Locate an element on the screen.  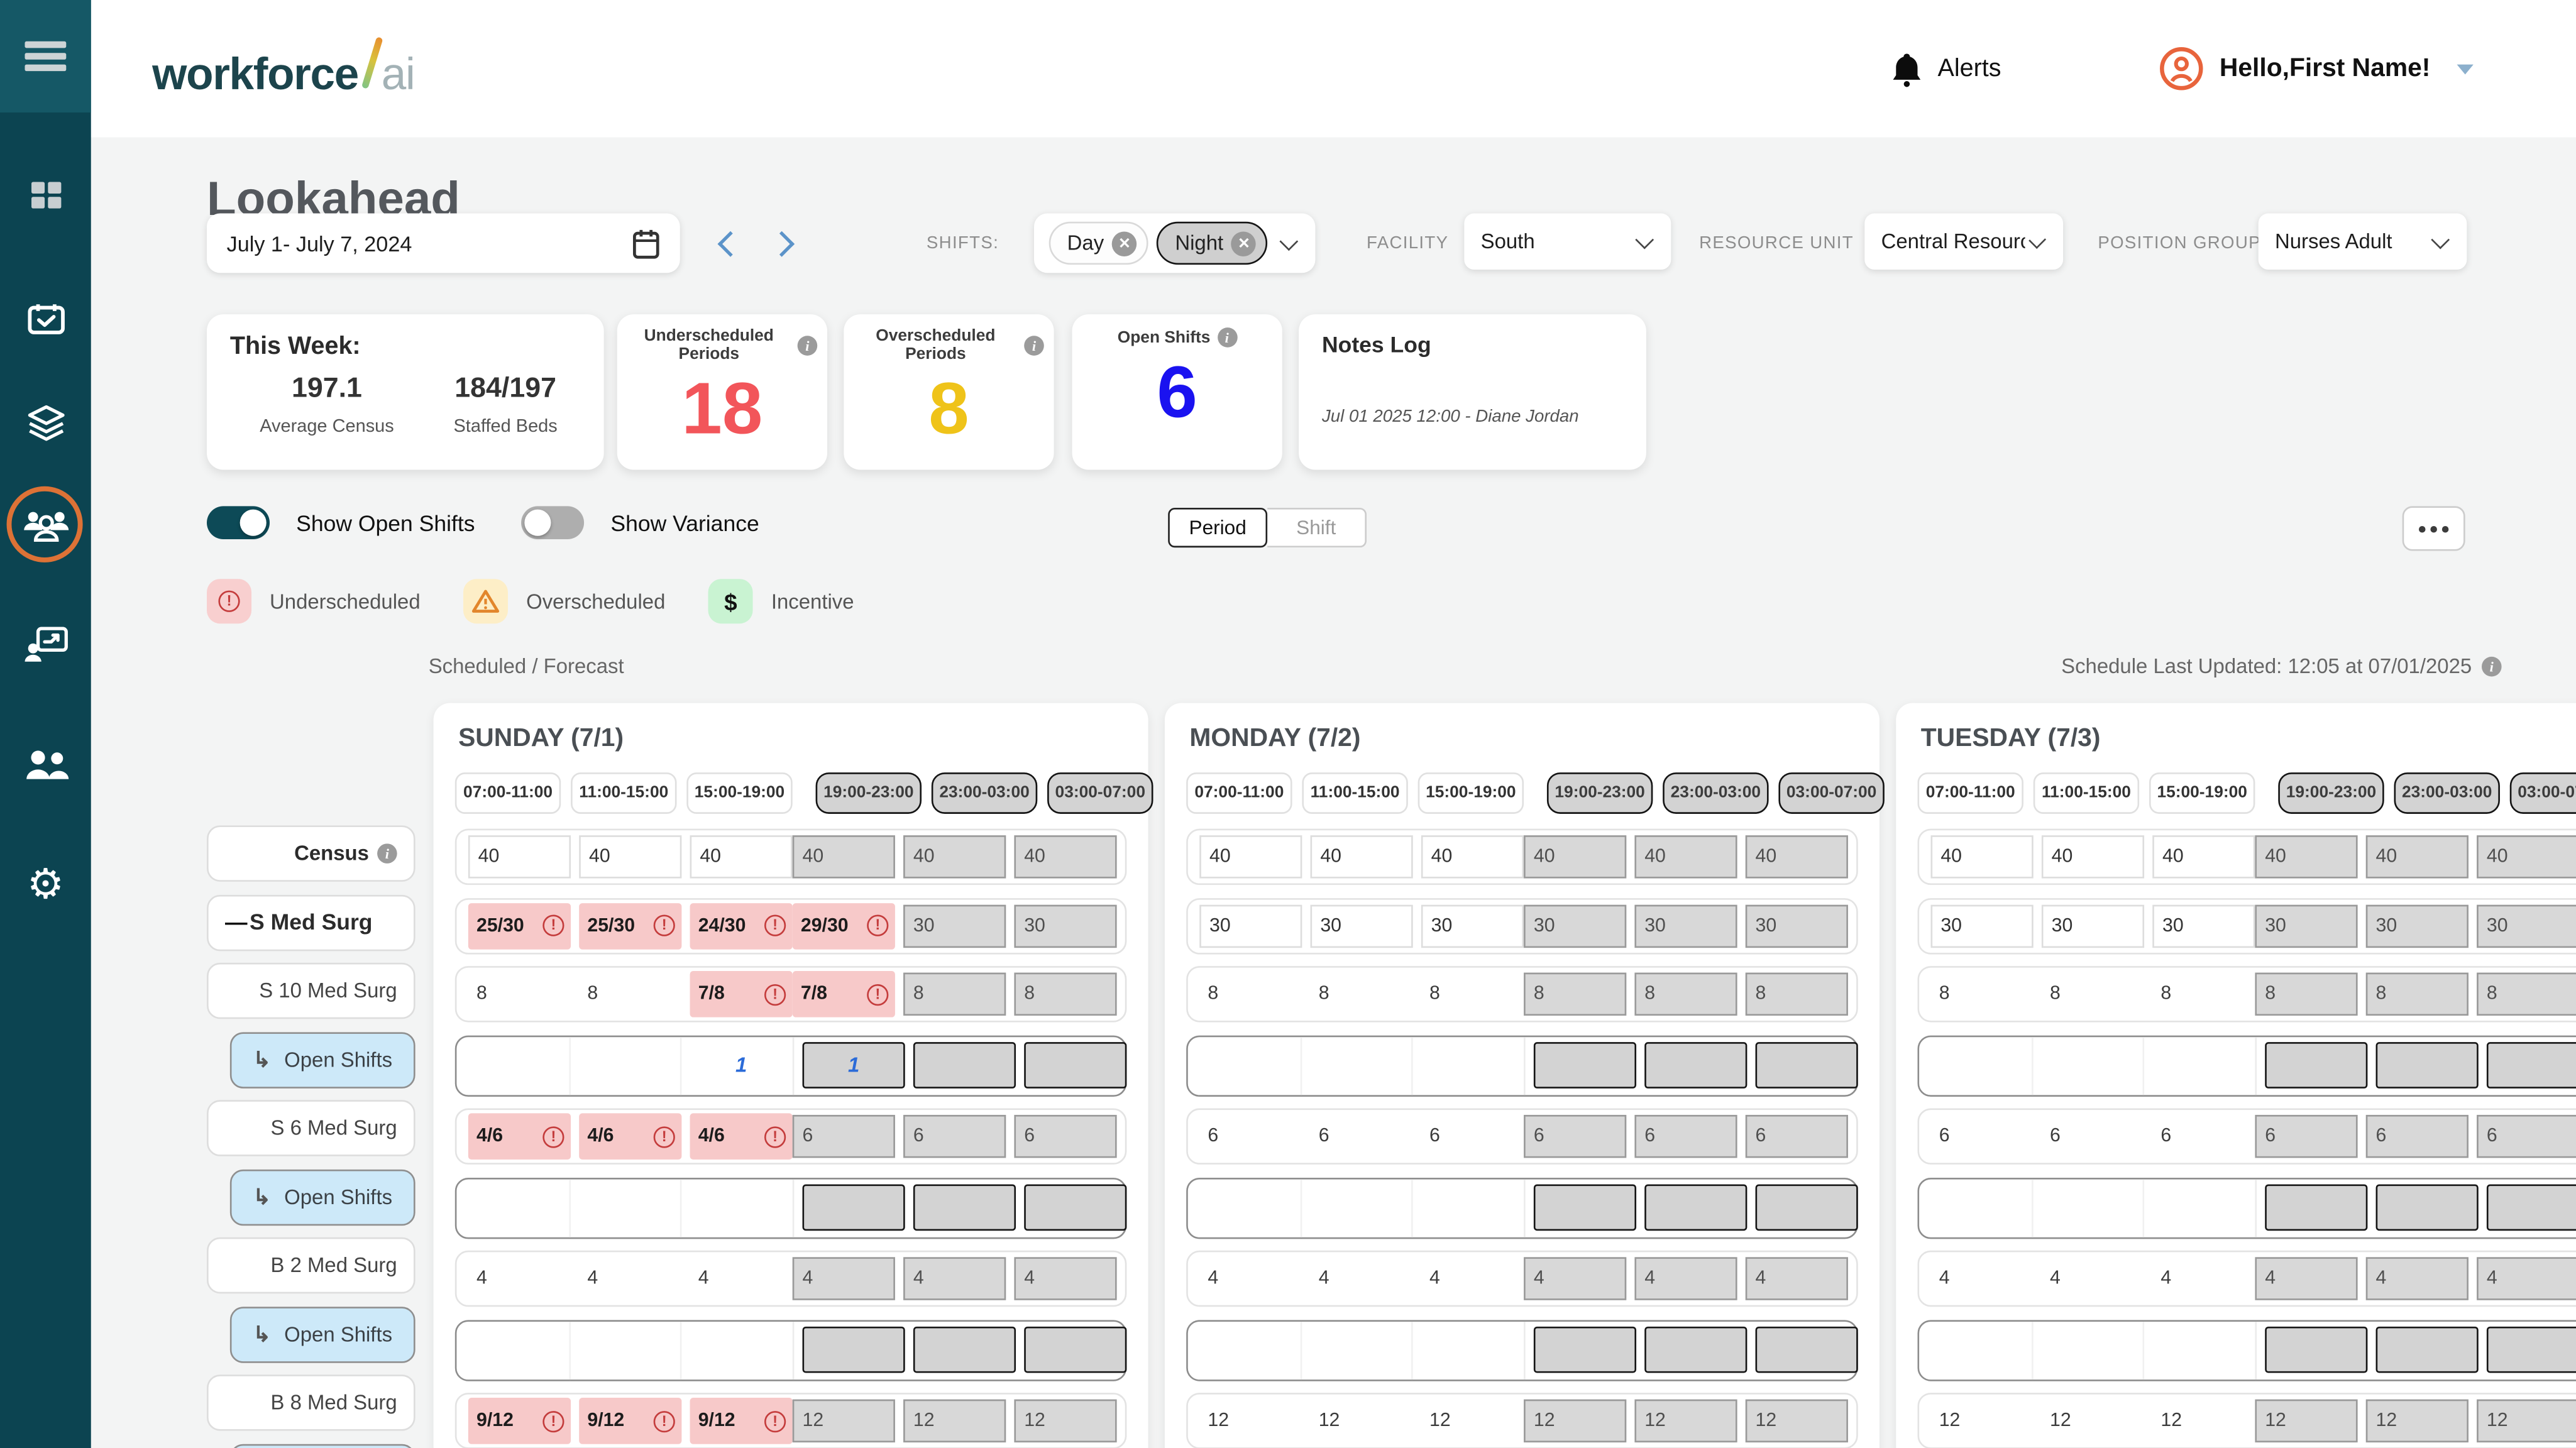
shift-filter: Day ✕ Night ✕ is located at coordinates (1175, 243).